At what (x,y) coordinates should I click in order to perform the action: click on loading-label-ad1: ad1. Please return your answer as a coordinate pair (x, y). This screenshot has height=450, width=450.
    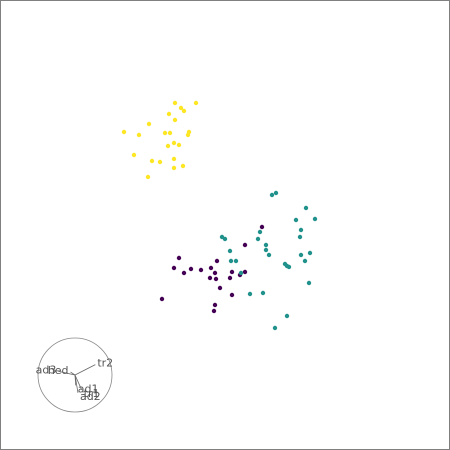
    Looking at the image, I should click on (88, 388).